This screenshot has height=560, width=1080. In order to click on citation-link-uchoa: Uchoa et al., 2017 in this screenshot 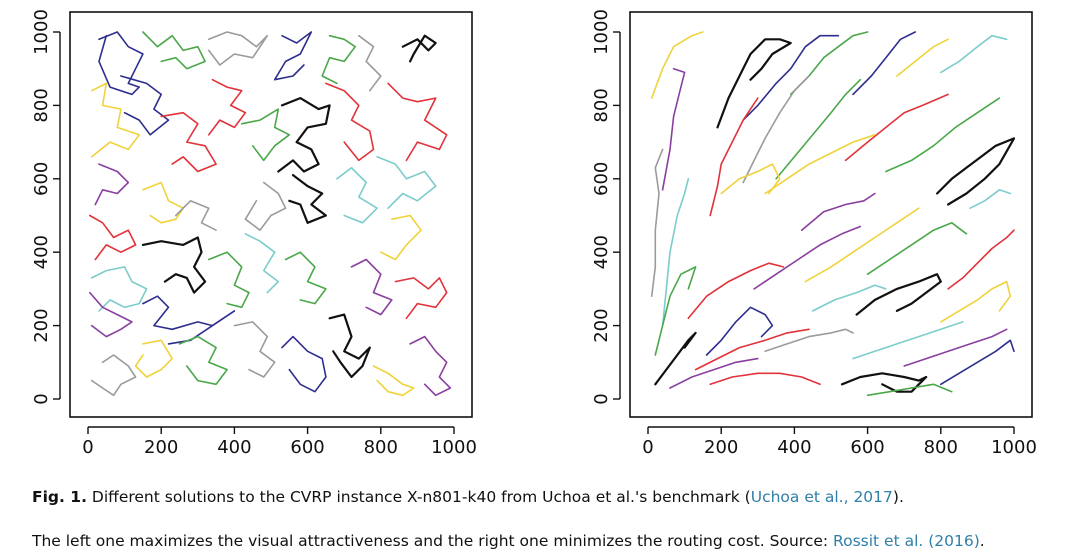, I will do `click(821, 497)`.